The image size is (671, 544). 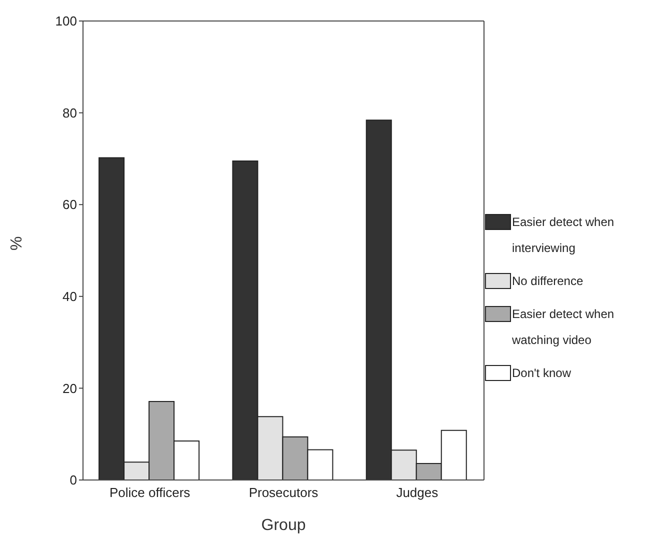 I want to click on x-axis-title: Group, so click(x=283, y=525).